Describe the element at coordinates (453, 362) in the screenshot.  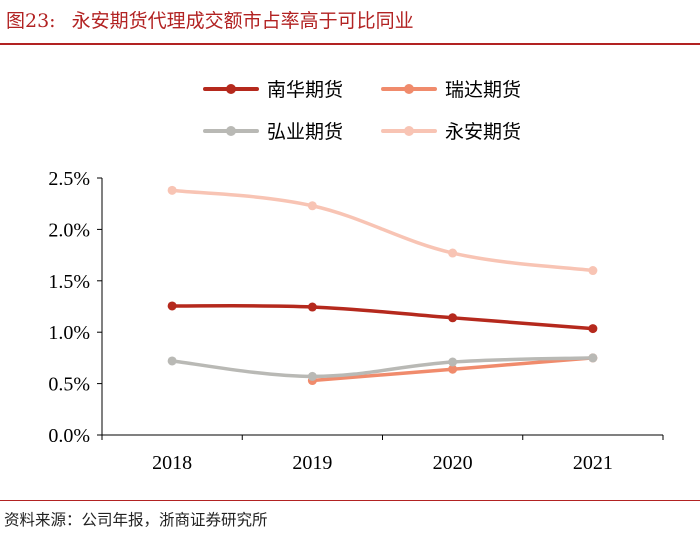
I see `data-point-2-2020` at that location.